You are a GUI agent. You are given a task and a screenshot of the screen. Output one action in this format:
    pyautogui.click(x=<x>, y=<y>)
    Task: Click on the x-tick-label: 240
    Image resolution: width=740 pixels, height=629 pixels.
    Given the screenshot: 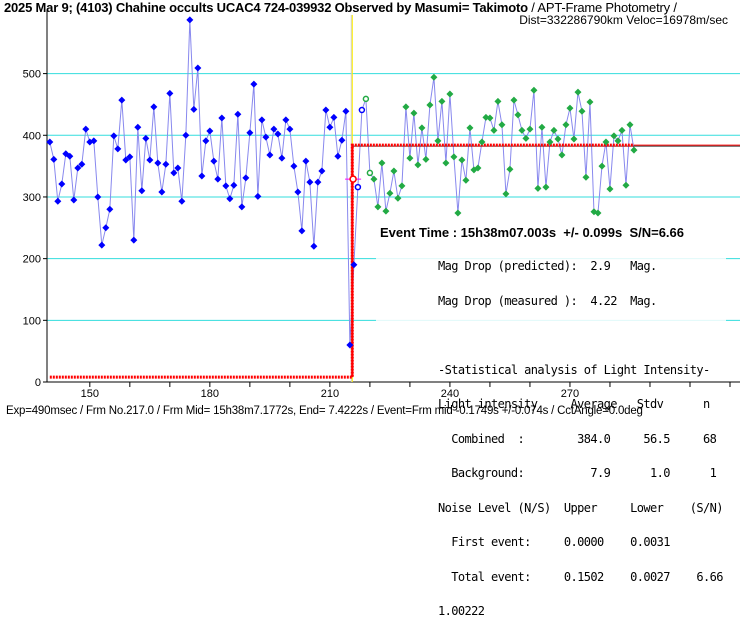 What is the action you would take?
    pyautogui.click(x=450, y=394)
    